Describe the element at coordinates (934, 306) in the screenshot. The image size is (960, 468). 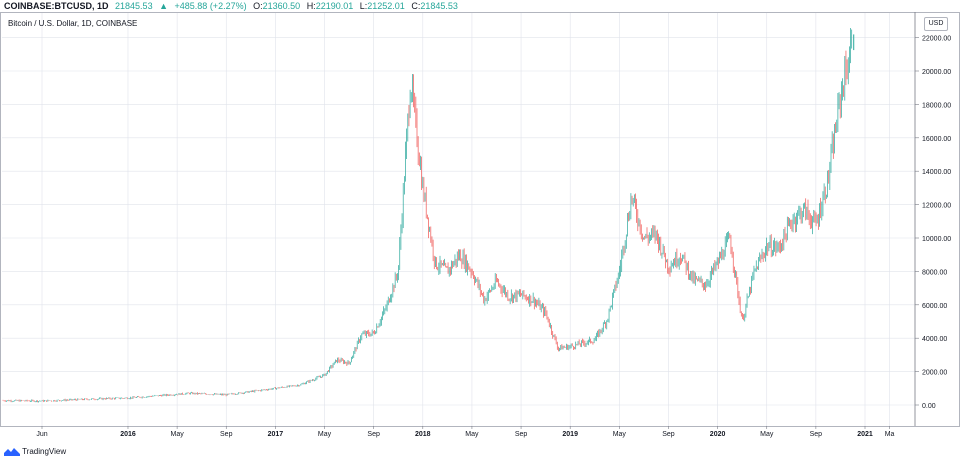
I see `y-tick-label: 6000.00` at that location.